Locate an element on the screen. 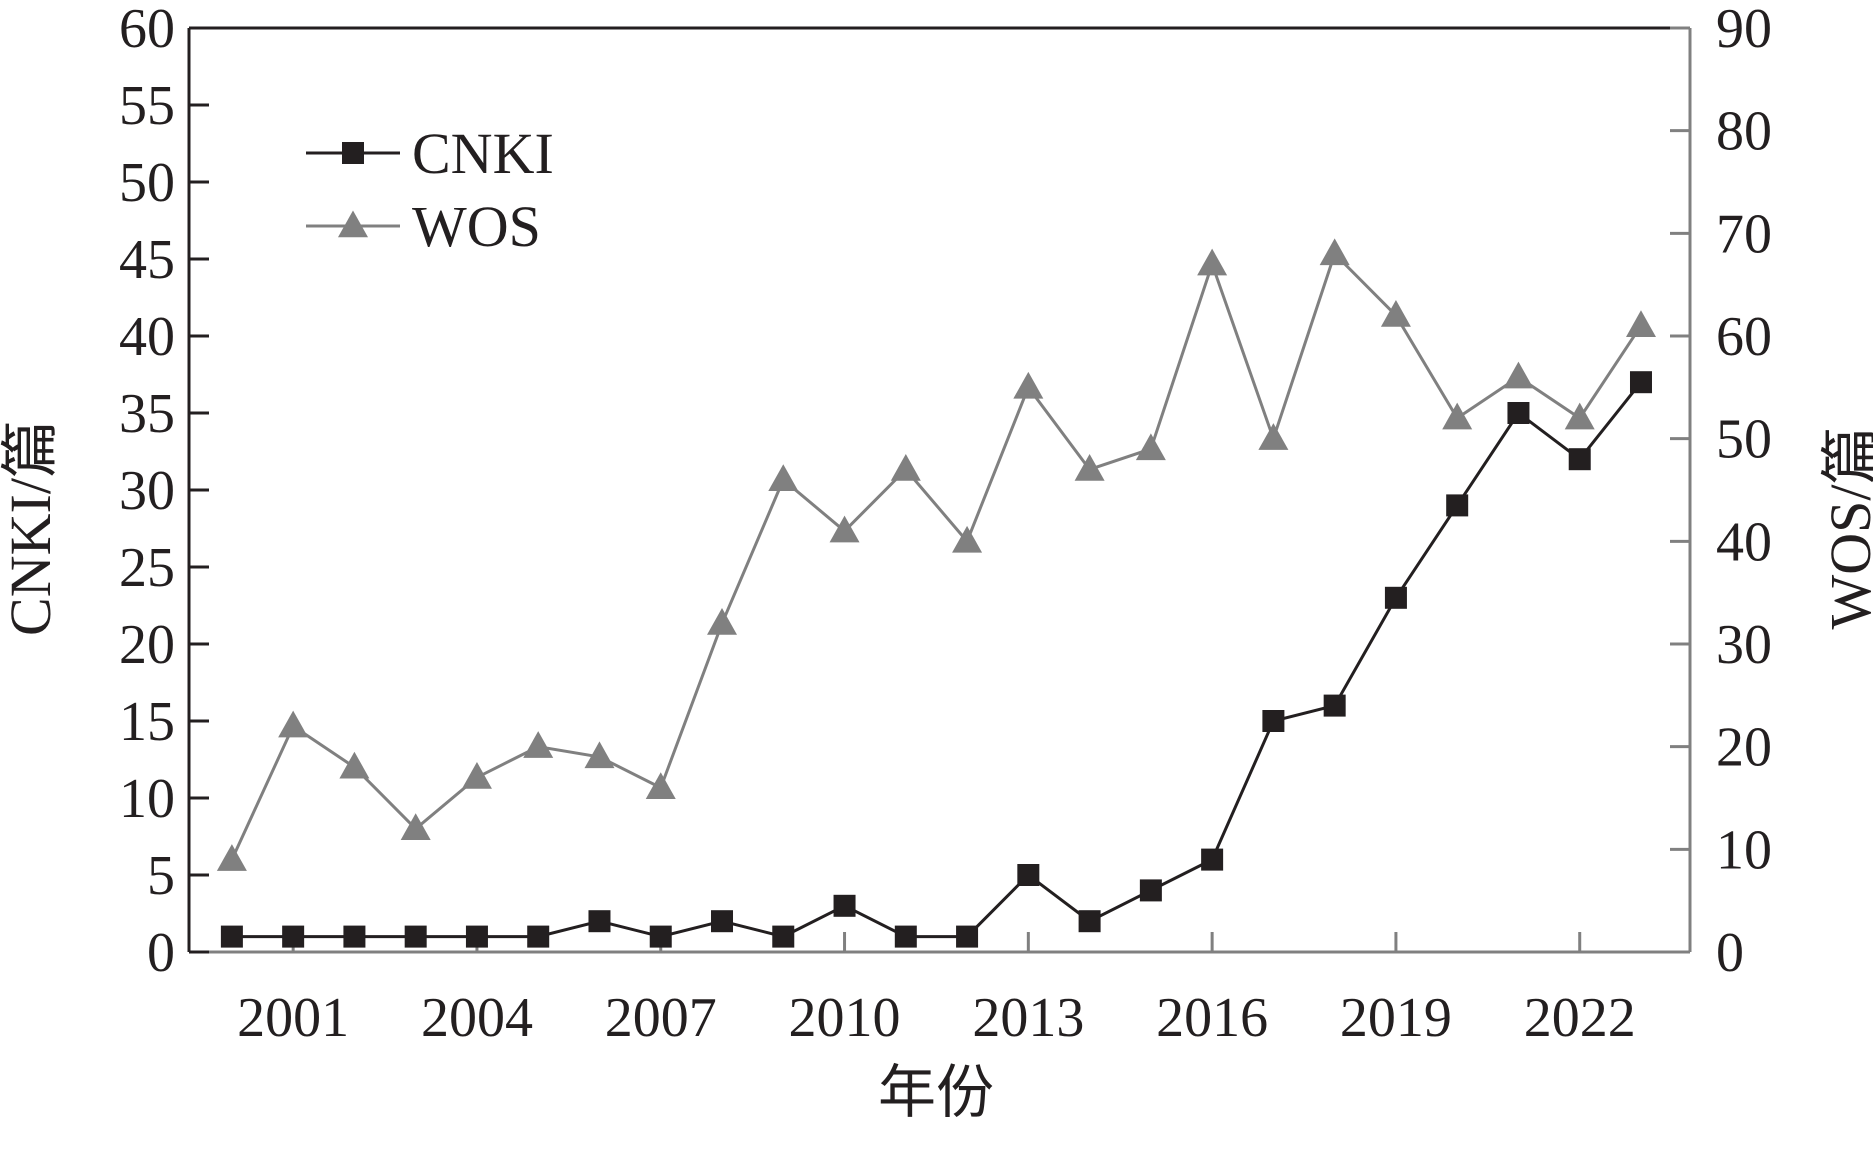 Image resolution: width=1873 pixels, height=1152 pixels. right-y-tick-label: 30 is located at coordinates (1744, 645).